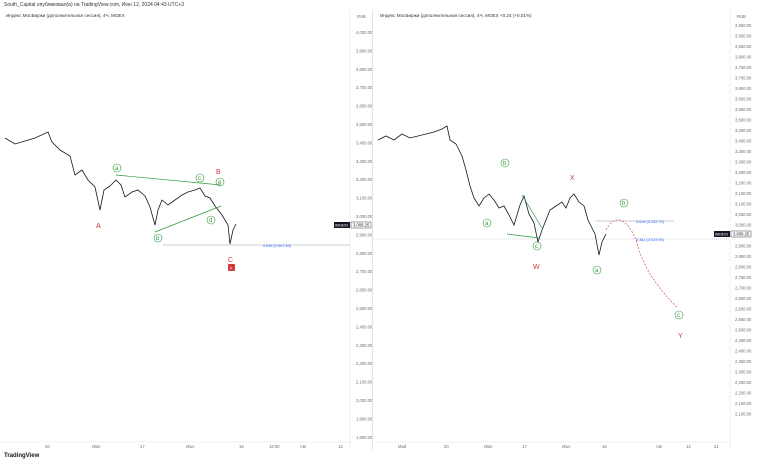 This screenshot has width=758, height=464. Describe the element at coordinates (22, 456) in the screenshot. I see `tradingview-logo: TradingView` at that location.